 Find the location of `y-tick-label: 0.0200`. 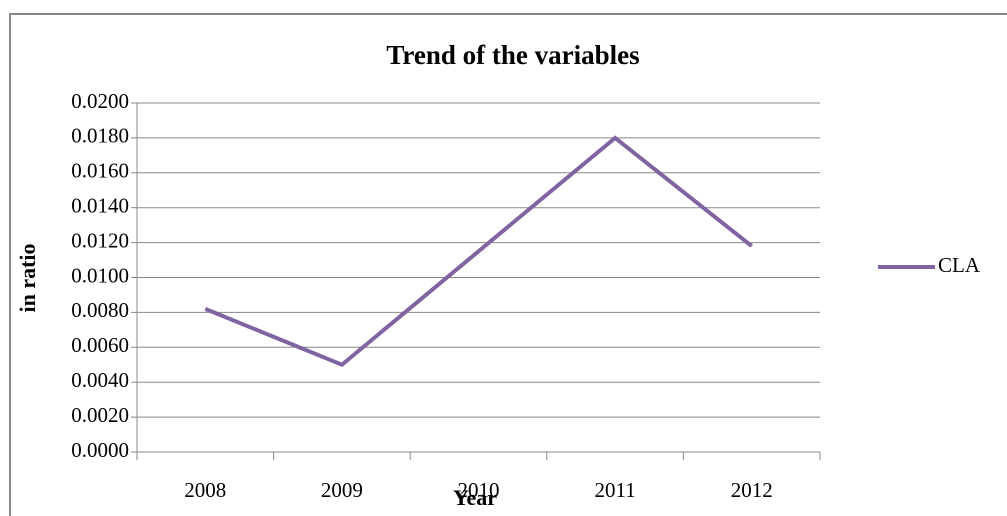

y-tick-label: 0.0200 is located at coordinates (100, 101).